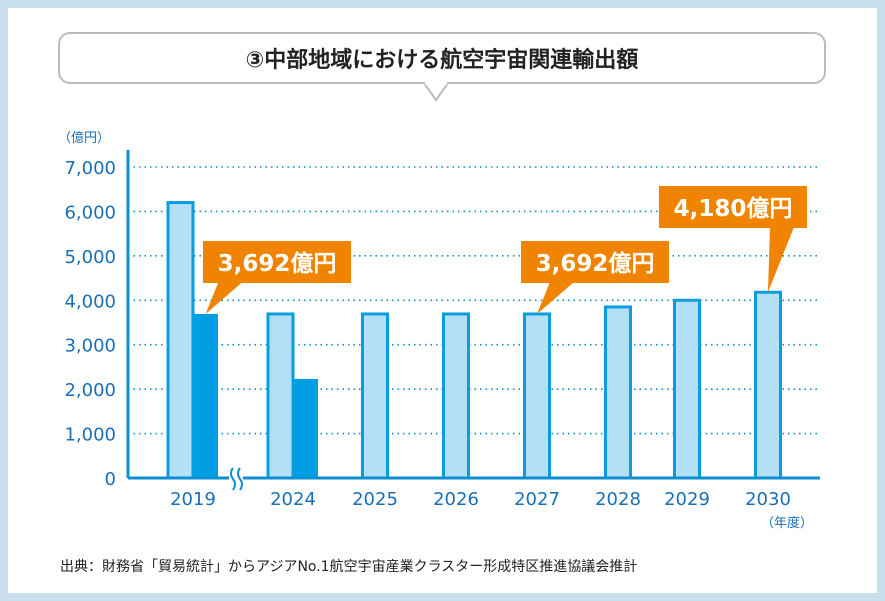 The width and height of the screenshot is (885, 601). Describe the element at coordinates (787, 523) in the screenshot. I see `x-axis-unit: （年度）` at that location.